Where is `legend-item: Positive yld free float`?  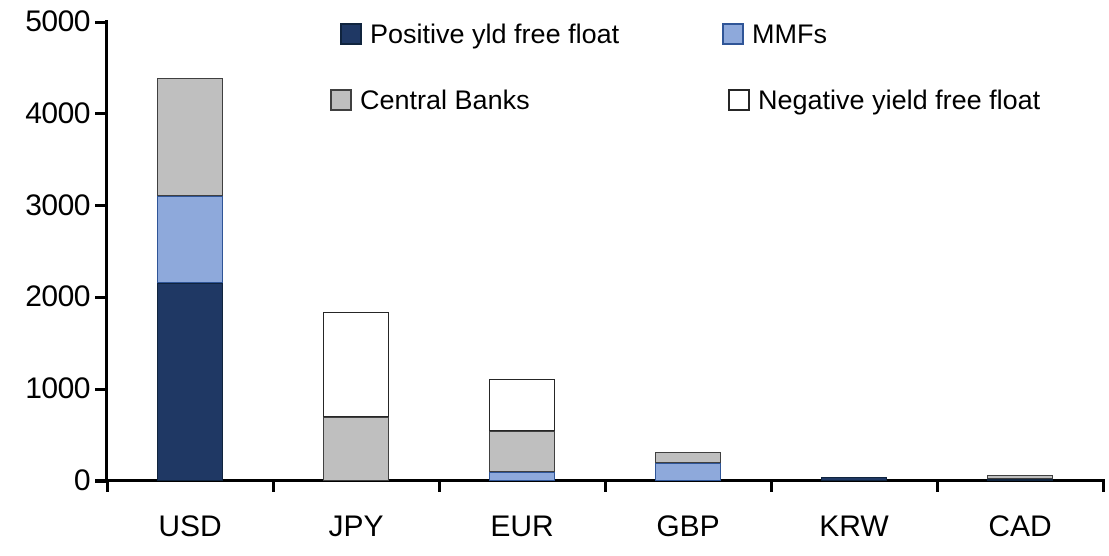
legend-item: Positive yld free float is located at coordinates (479, 34).